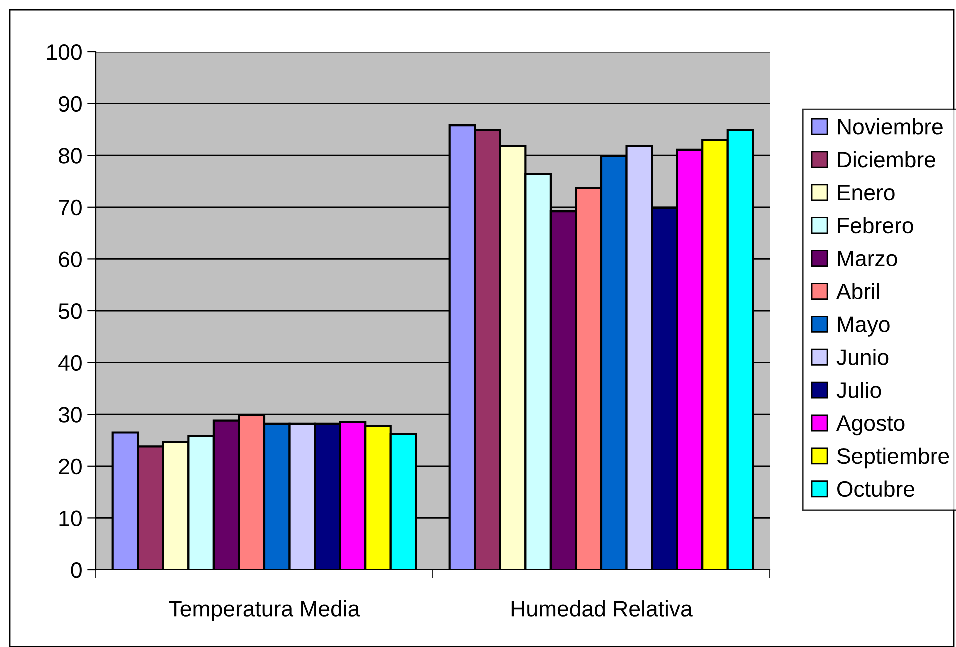 The width and height of the screenshot is (956, 647). Describe the element at coordinates (890, 126) in the screenshot. I see `legend-label: Noviembre` at that location.